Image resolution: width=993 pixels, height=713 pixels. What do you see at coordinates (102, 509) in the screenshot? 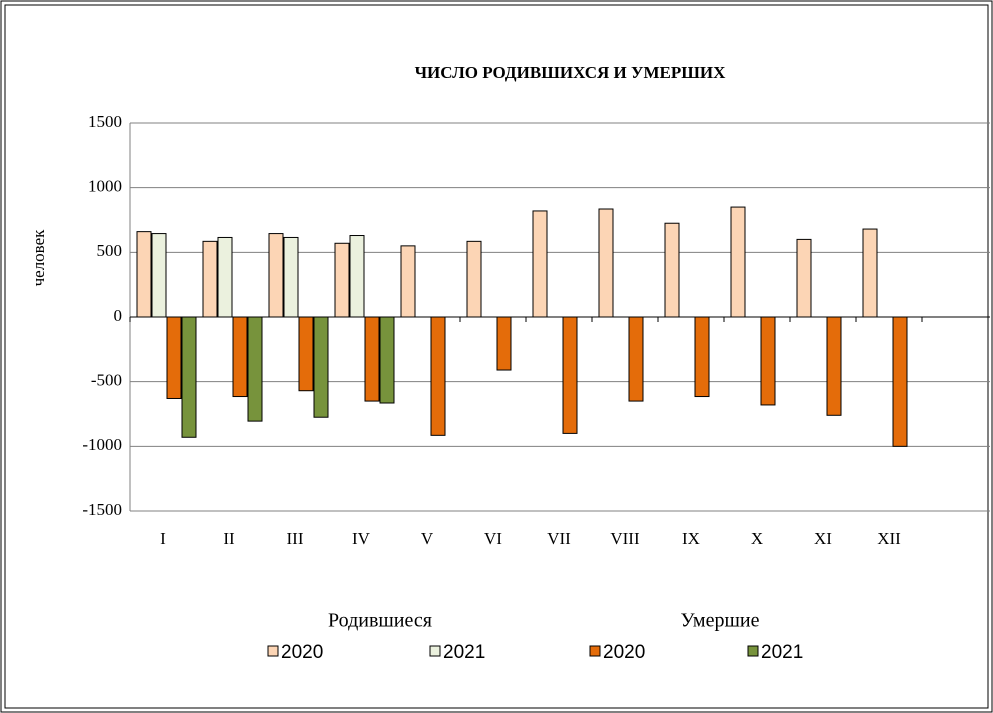
I see `y-tick-label: -1500` at bounding box center [102, 509].